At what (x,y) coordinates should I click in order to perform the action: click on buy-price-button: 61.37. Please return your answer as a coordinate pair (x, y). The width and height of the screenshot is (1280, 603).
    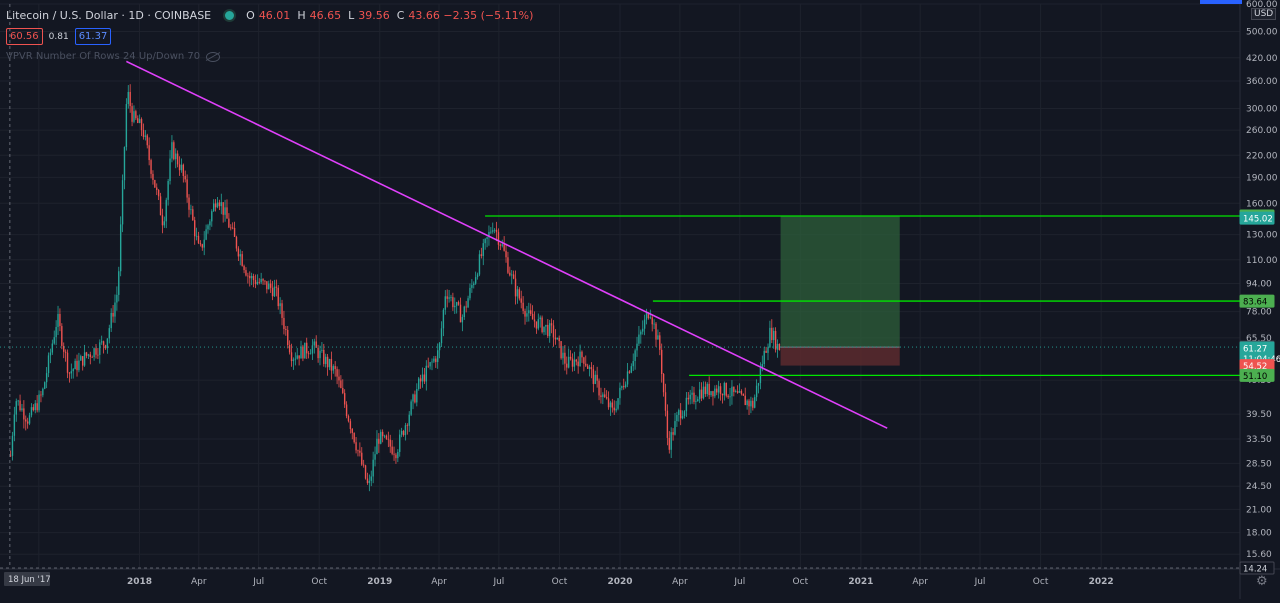
    Looking at the image, I should click on (93, 36).